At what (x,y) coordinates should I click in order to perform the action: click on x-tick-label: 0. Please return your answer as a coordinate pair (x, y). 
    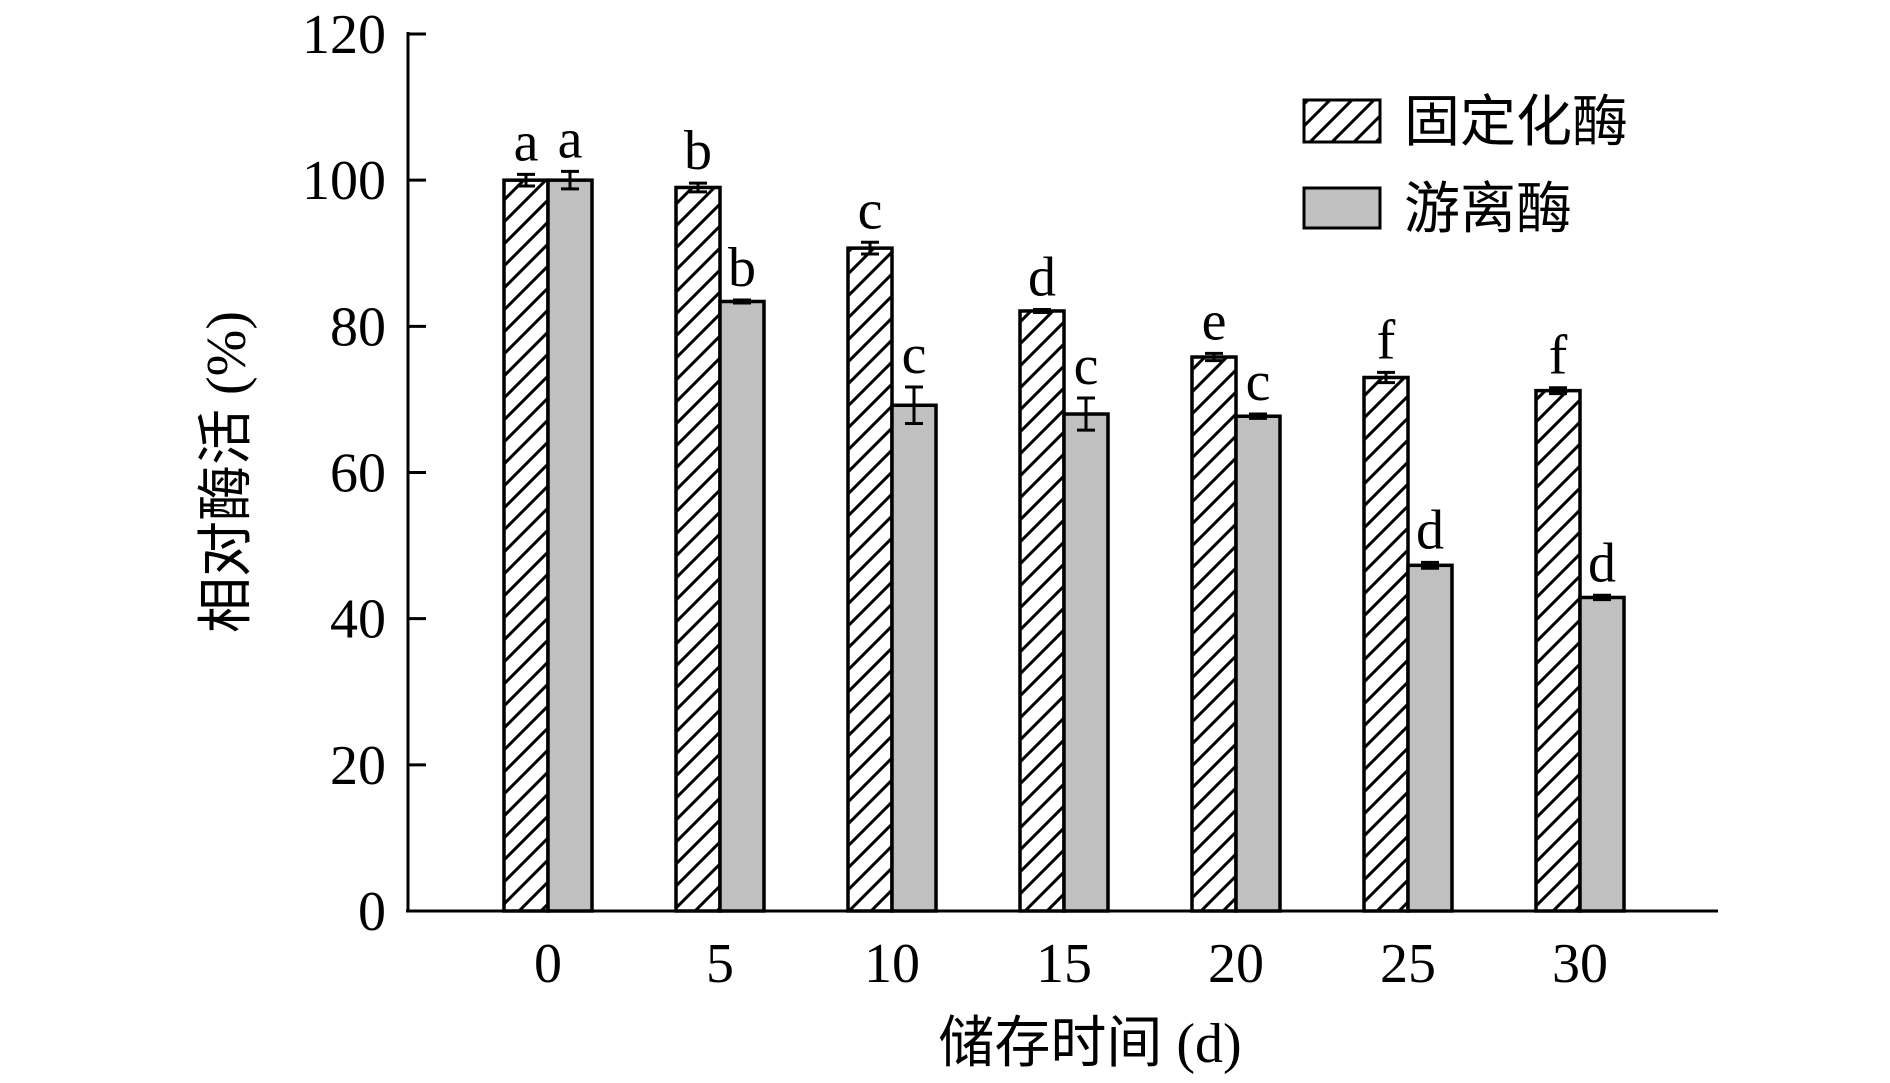
    Looking at the image, I should click on (548, 964).